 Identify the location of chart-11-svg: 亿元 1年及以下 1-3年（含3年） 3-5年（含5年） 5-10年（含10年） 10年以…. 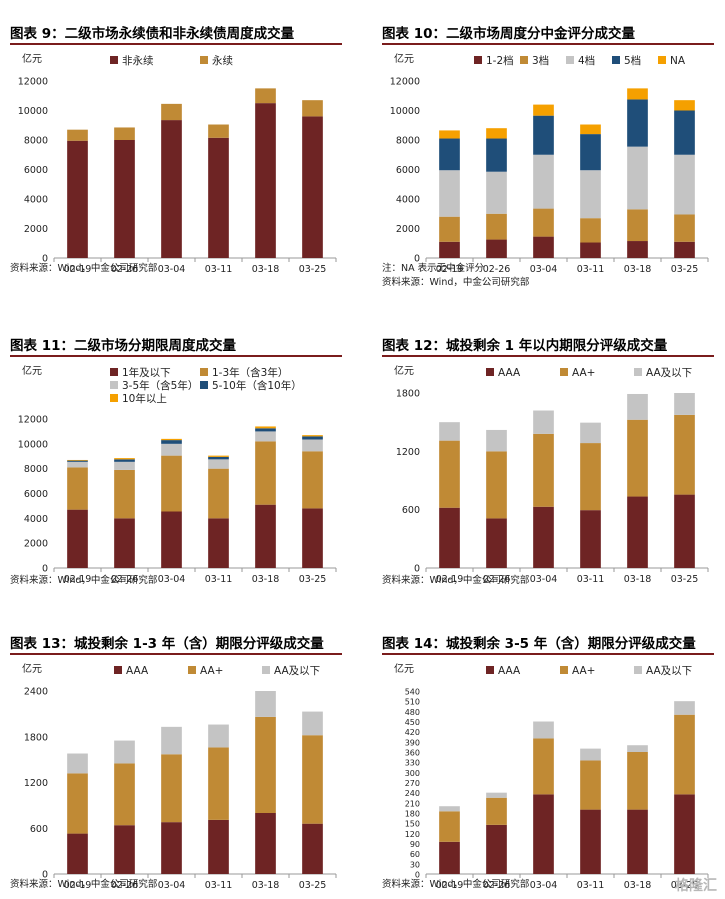
(177, 474).